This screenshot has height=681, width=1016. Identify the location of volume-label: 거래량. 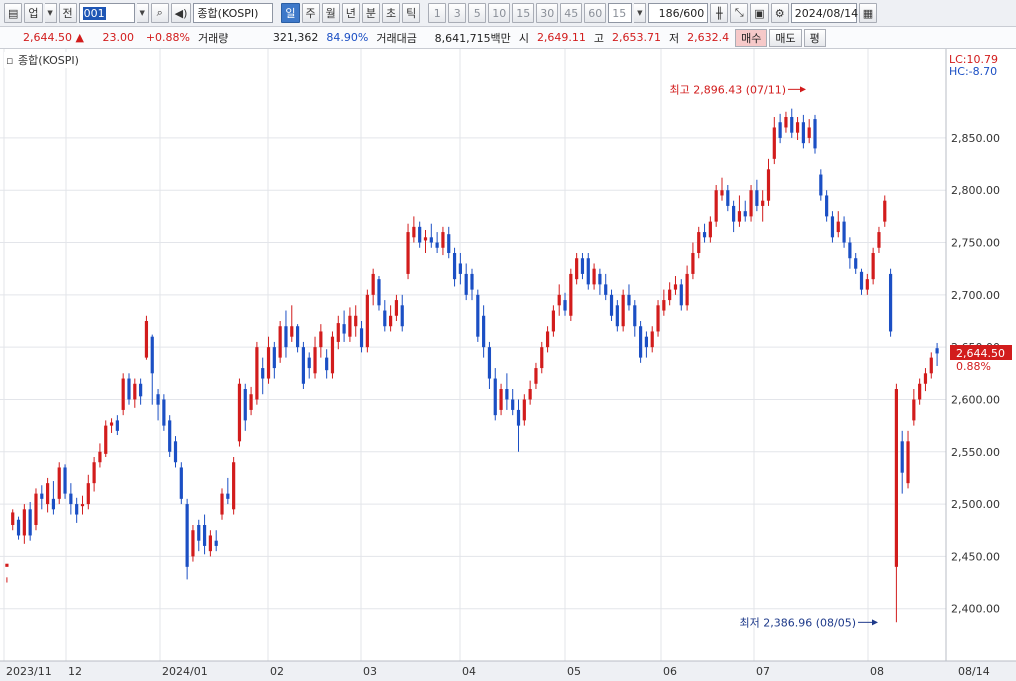
(213, 38).